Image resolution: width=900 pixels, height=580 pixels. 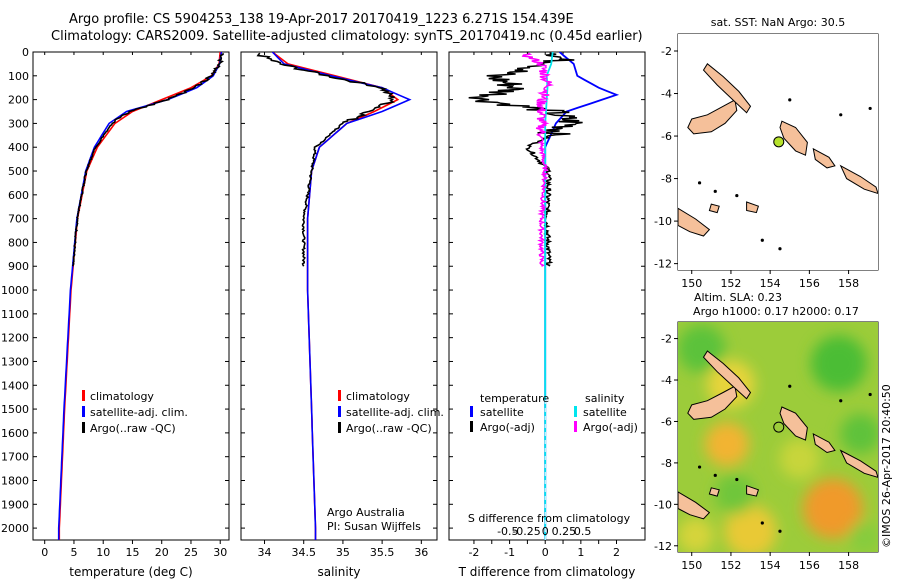 What do you see at coordinates (525, 159) in the screenshot?
I see `differences-line-t-argo` at bounding box center [525, 159].